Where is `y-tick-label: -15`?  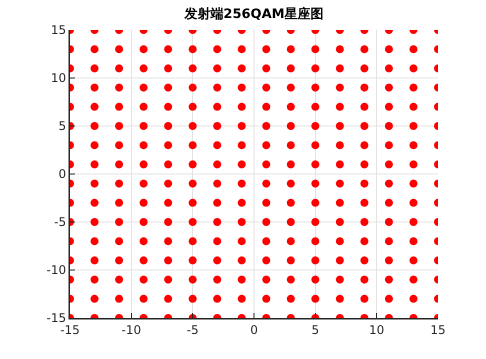
y-tick-label: -15 is located at coordinates (56, 318).